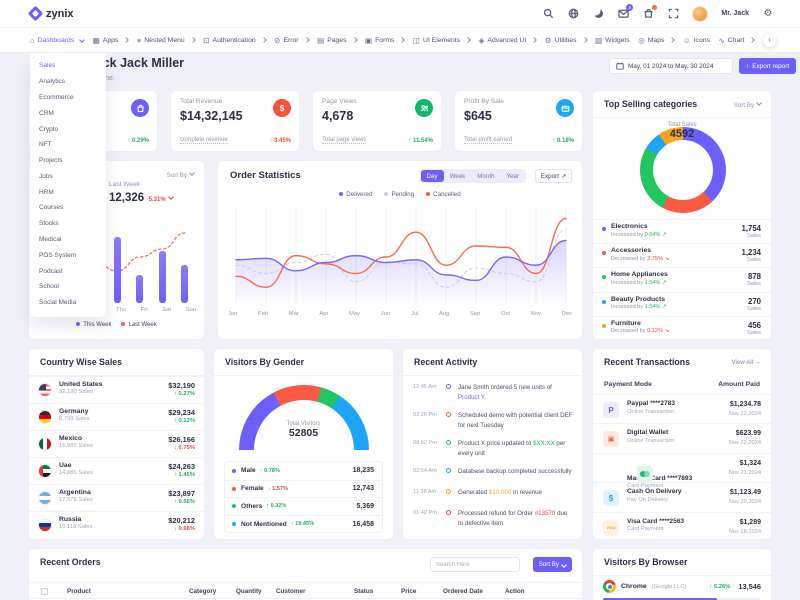 The height and width of the screenshot is (600, 800). I want to click on country-row-russia: Russia 10,118 Sales $20,212 ↓ 0.68%, so click(116, 524).